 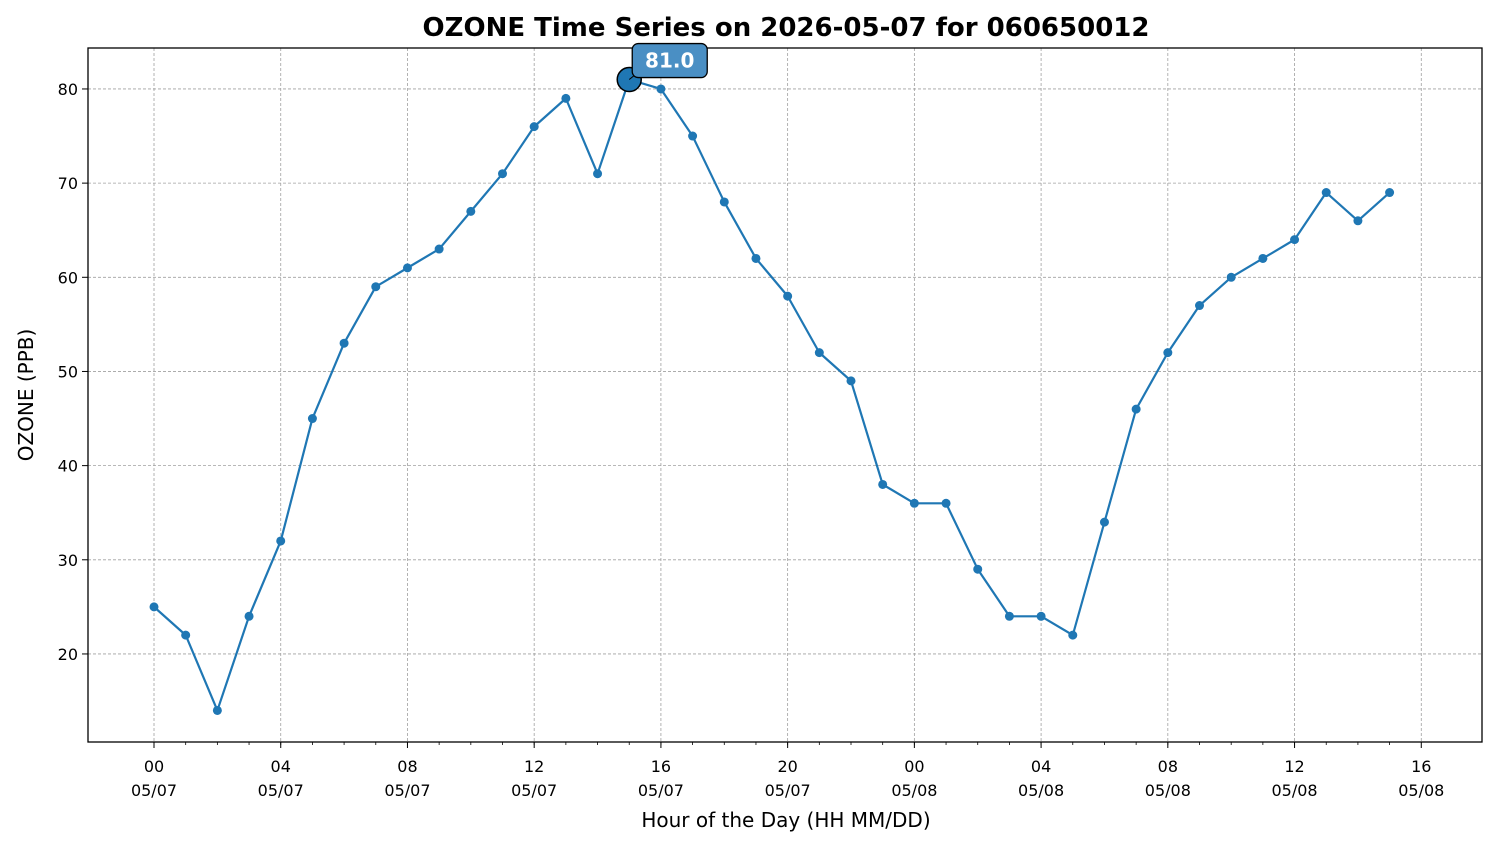 I want to click on y-tick-label: 40, so click(x=68, y=466).